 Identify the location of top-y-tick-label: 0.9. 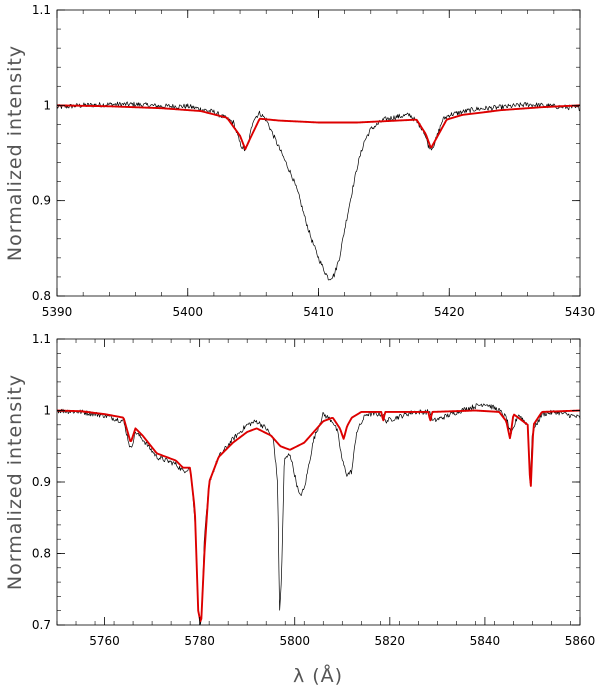
(41, 201).